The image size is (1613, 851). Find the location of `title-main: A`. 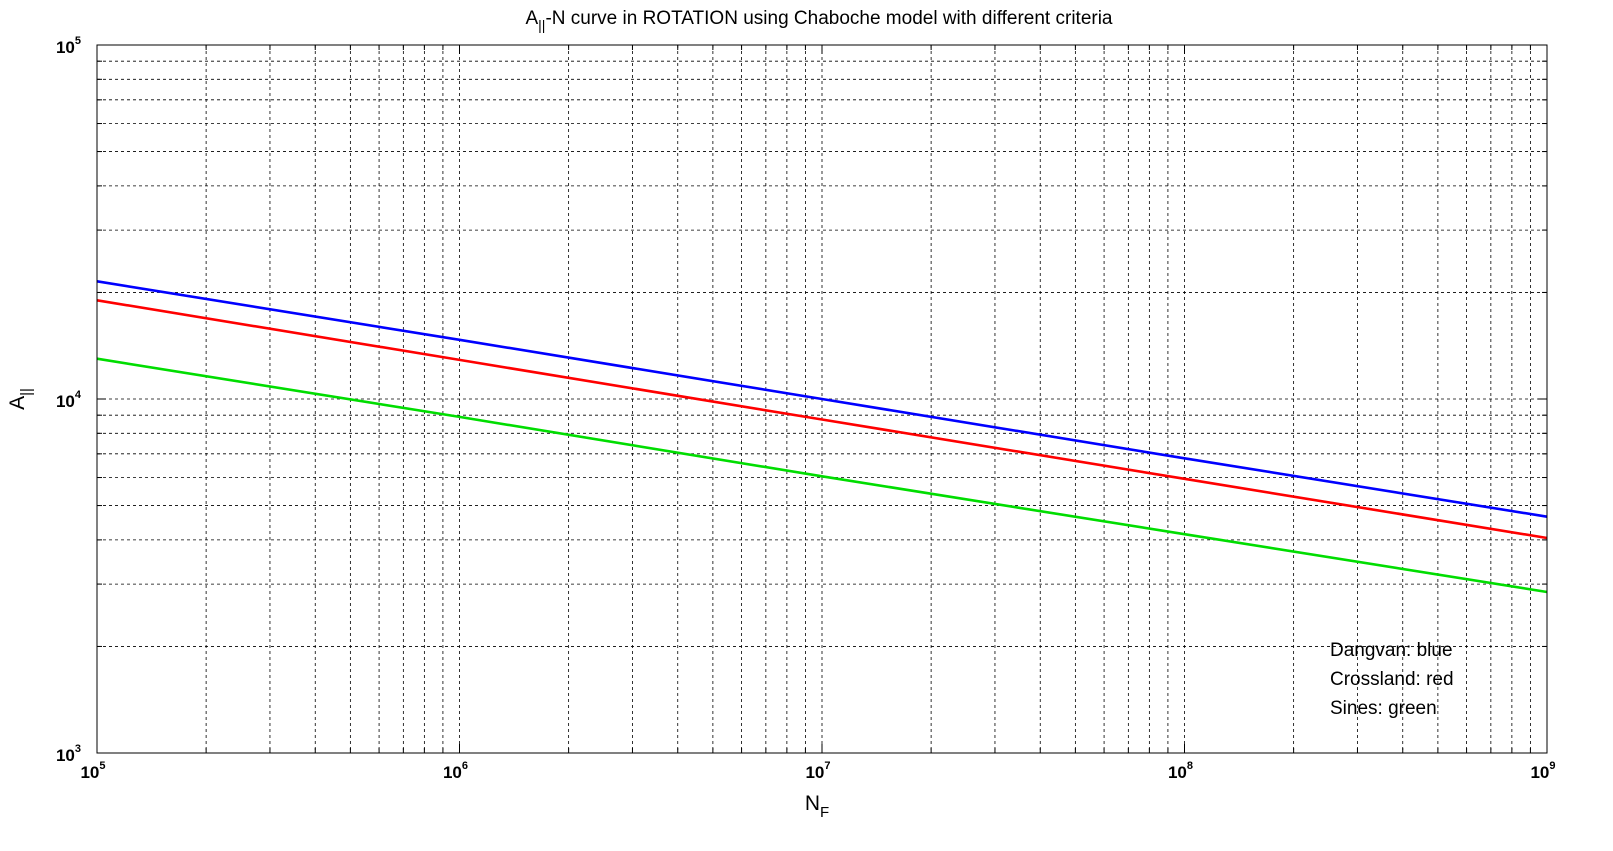

title-main: A is located at coordinates (531, 18).